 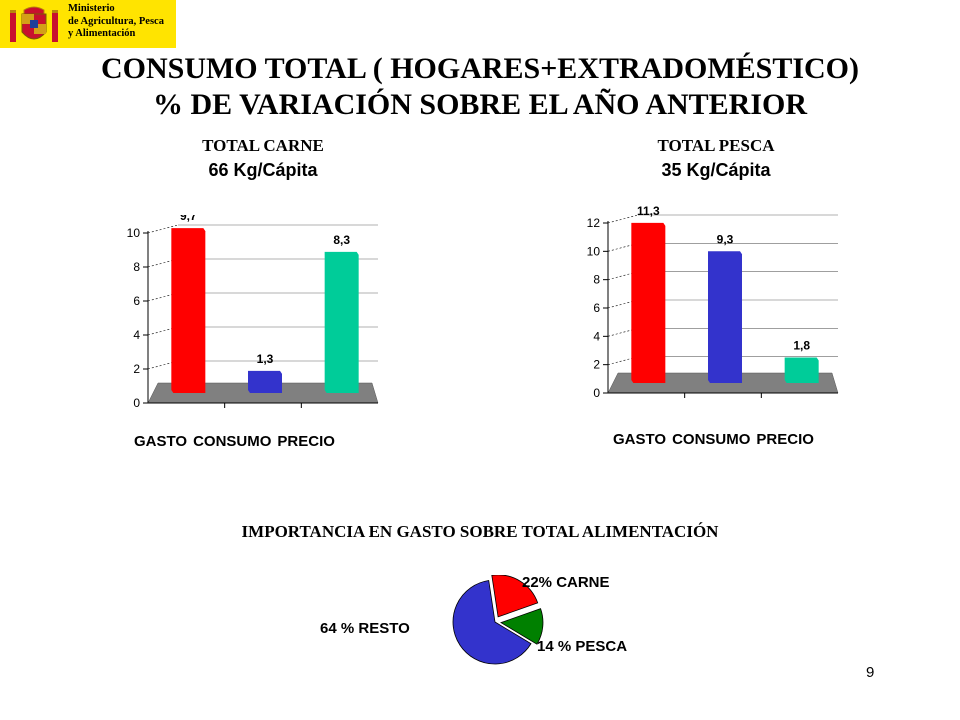 I want to click on ministry-line: de Agricultura, Pesca, so click(x=116, y=21).